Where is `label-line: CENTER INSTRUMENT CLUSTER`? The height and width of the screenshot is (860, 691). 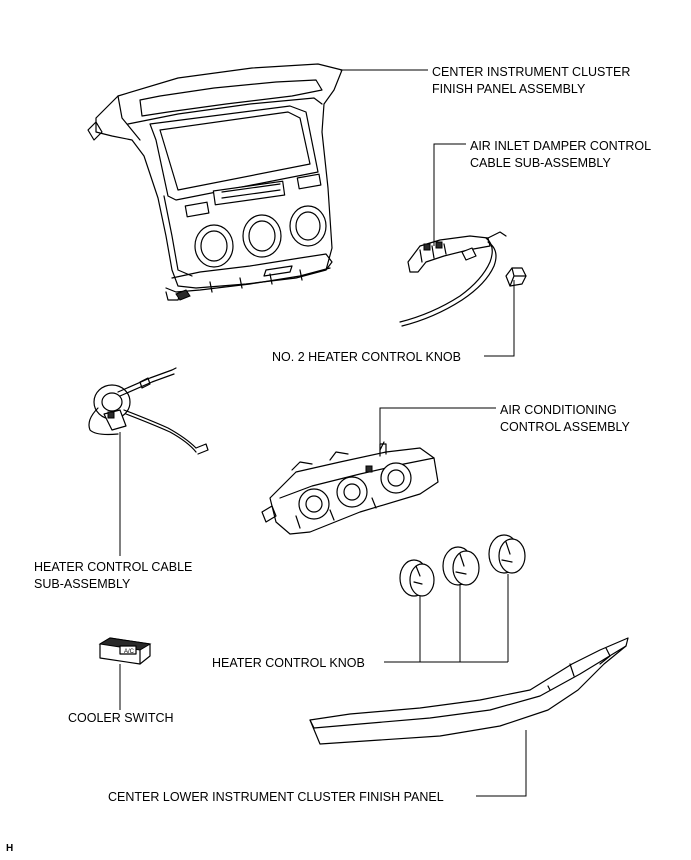 label-line: CENTER INSTRUMENT CLUSTER is located at coordinates (531, 72).